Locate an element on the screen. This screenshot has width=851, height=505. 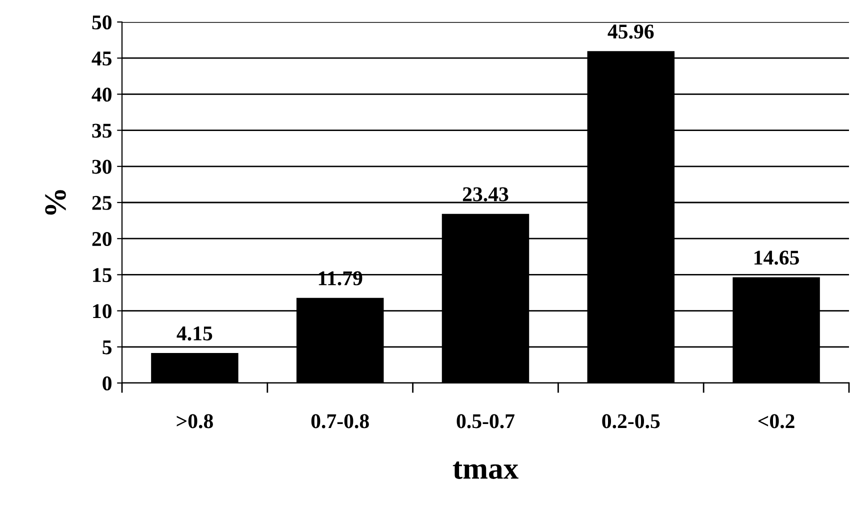
y-tick-label: 0 is located at coordinates (107, 383).